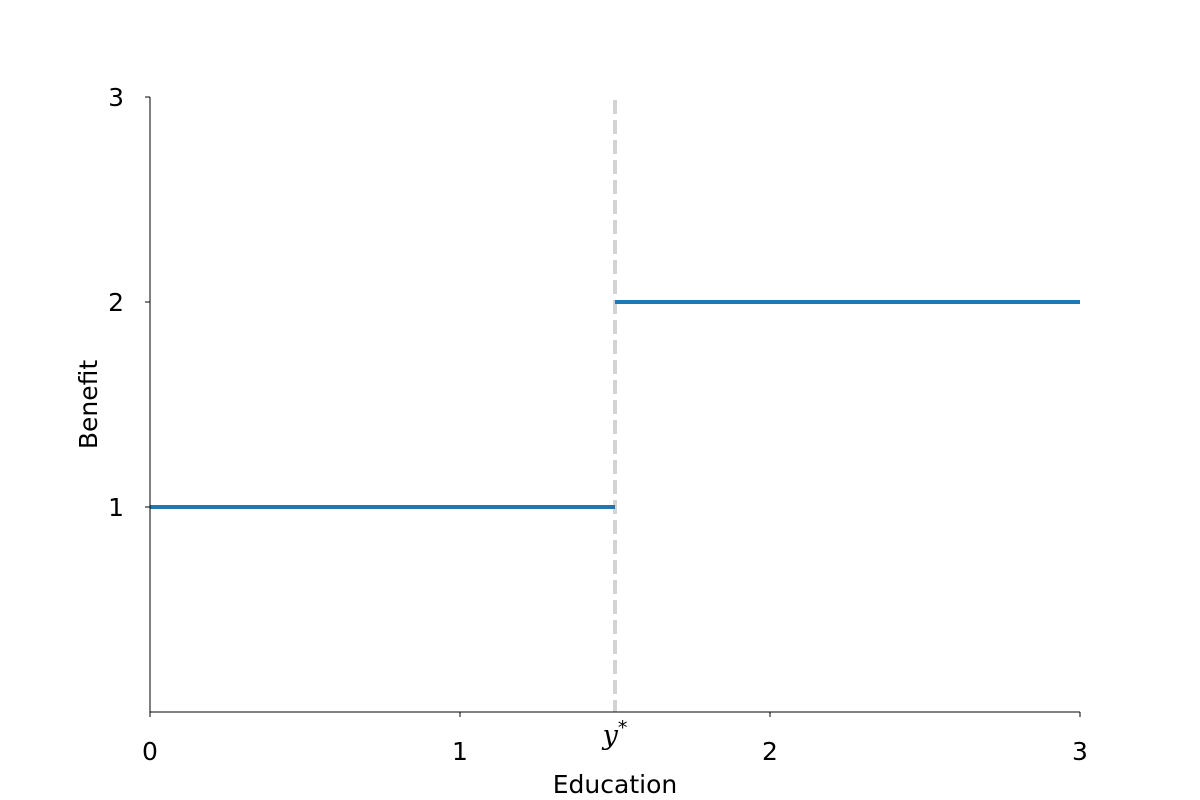 The height and width of the screenshot is (800, 1200). Describe the element at coordinates (1080, 751) in the screenshot. I see `x-tick-label: 3` at that location.